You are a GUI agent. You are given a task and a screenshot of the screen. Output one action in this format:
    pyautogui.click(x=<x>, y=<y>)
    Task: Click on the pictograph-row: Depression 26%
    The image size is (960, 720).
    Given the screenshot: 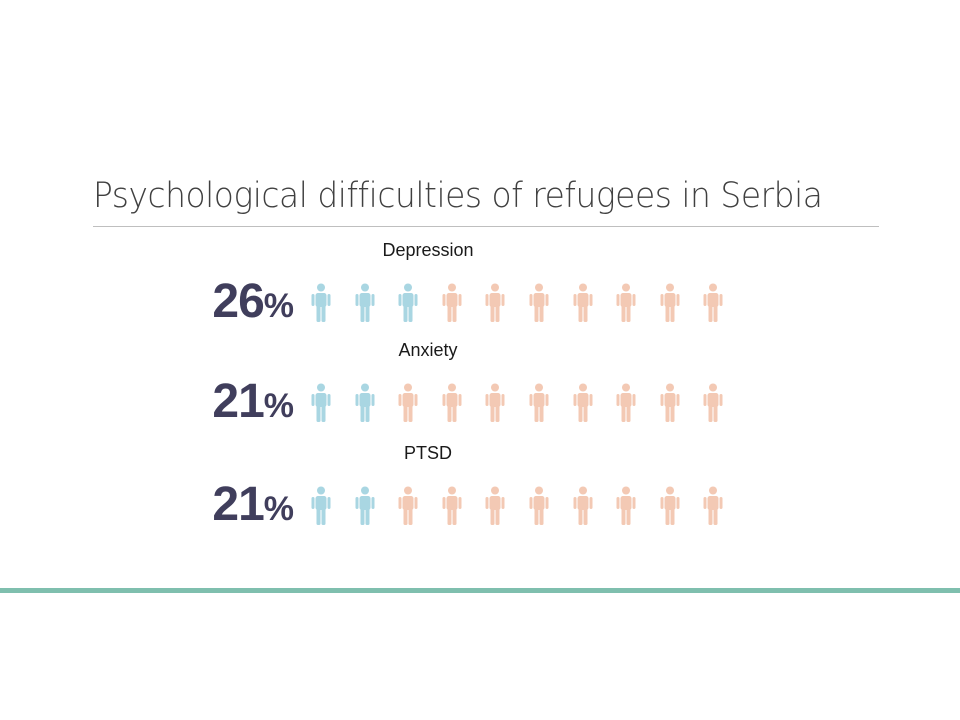 What is the action you would take?
    pyautogui.click(x=480, y=284)
    